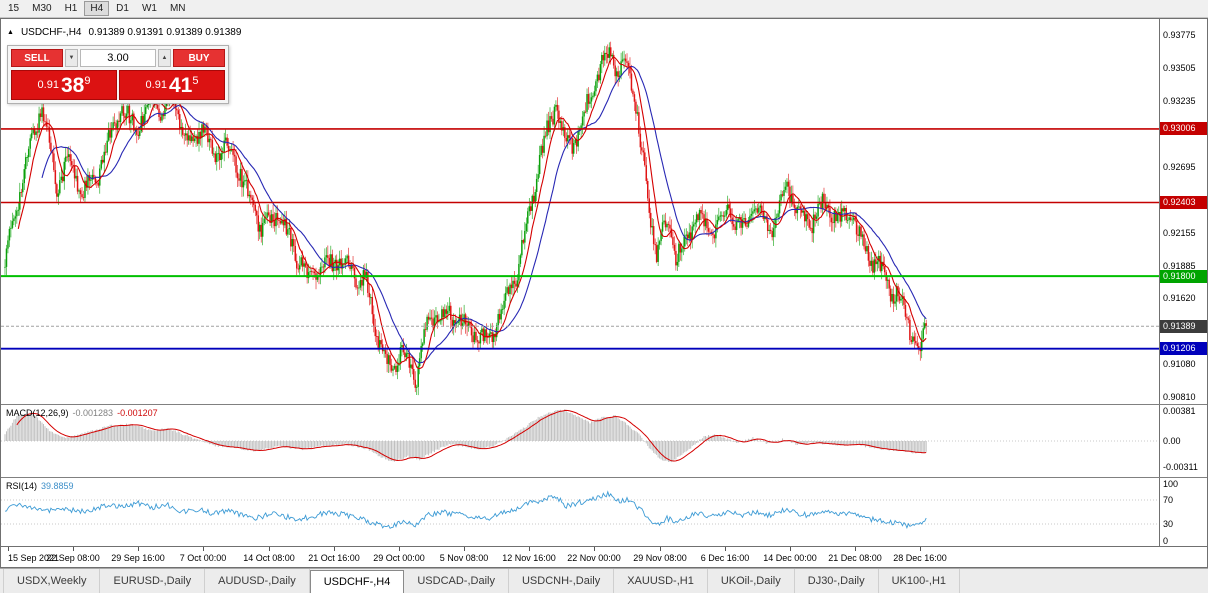  What do you see at coordinates (138, 558) in the screenshot?
I see `time-label: 29 Sep 16:00` at bounding box center [138, 558].